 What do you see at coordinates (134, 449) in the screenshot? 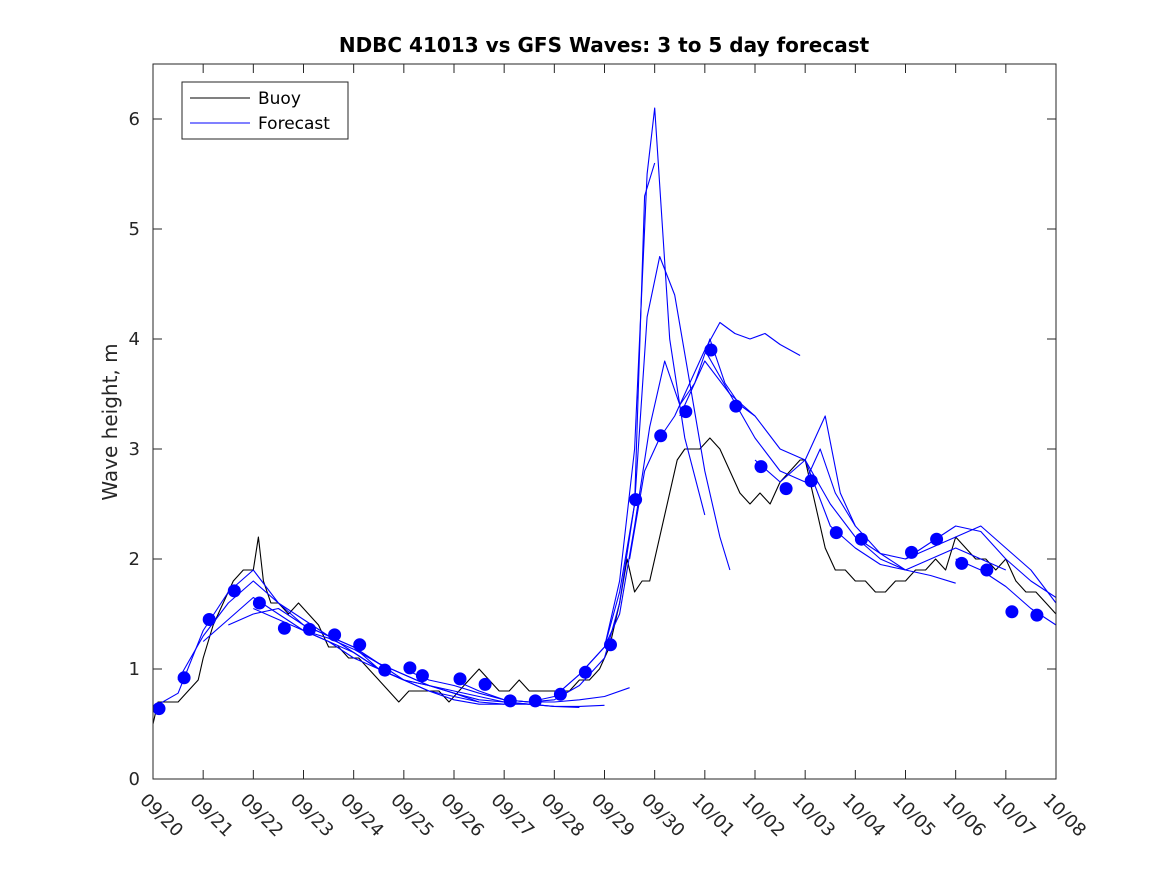
I see `y-tick-label: 3` at bounding box center [134, 449].